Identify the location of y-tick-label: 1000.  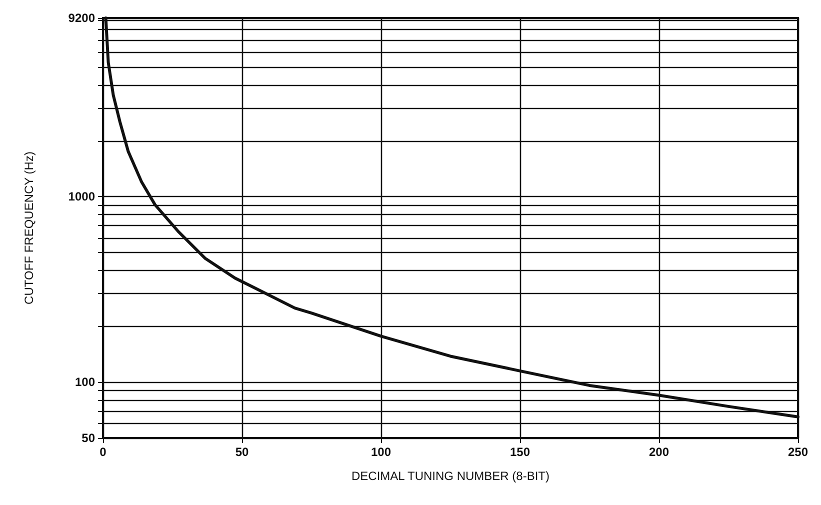
(82, 197).